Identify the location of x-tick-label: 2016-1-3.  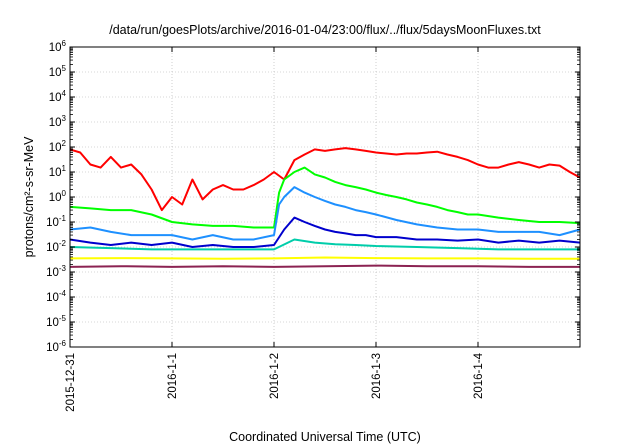
(377, 376).